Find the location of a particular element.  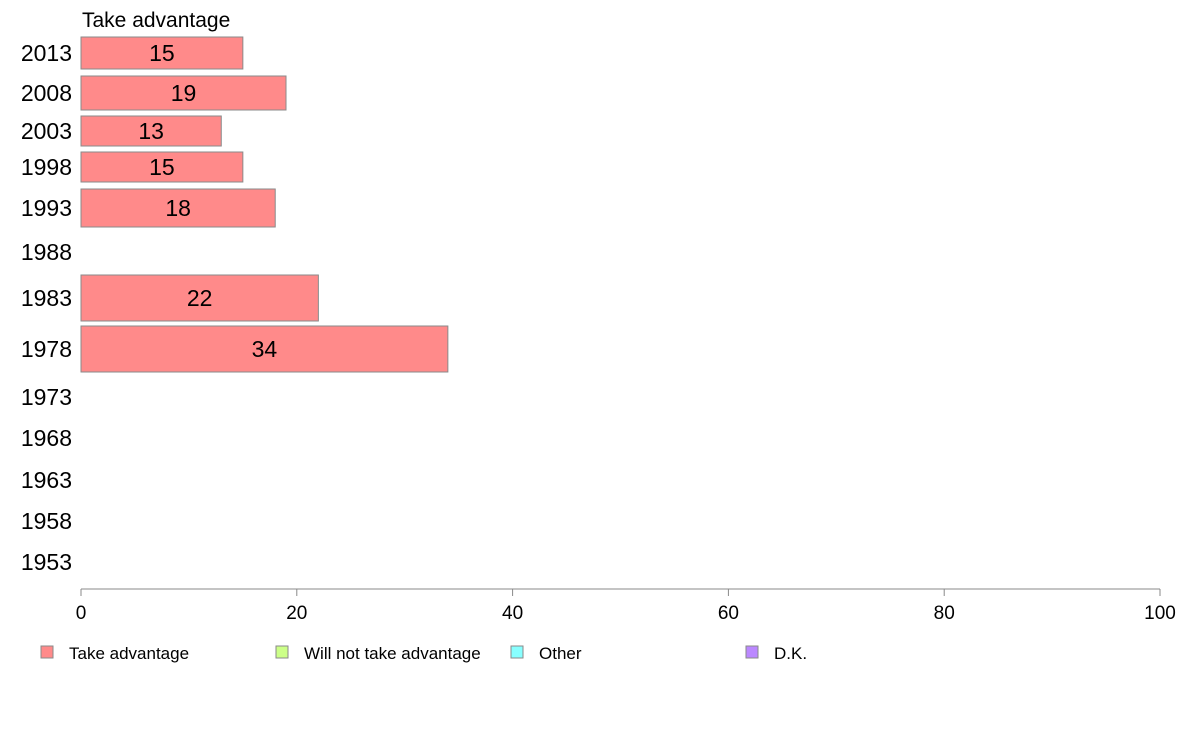

legend-swatch-take-advantage is located at coordinates (47, 652).